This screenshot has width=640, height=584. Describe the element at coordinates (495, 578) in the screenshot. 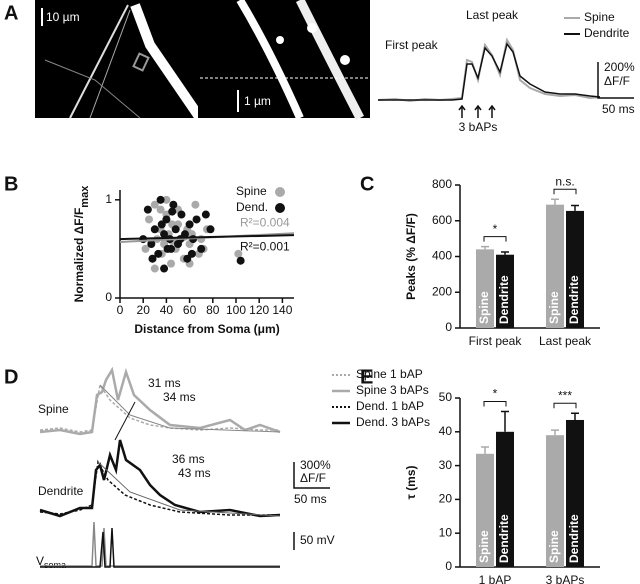

I see `x-tick-label: 1 bAP` at that location.